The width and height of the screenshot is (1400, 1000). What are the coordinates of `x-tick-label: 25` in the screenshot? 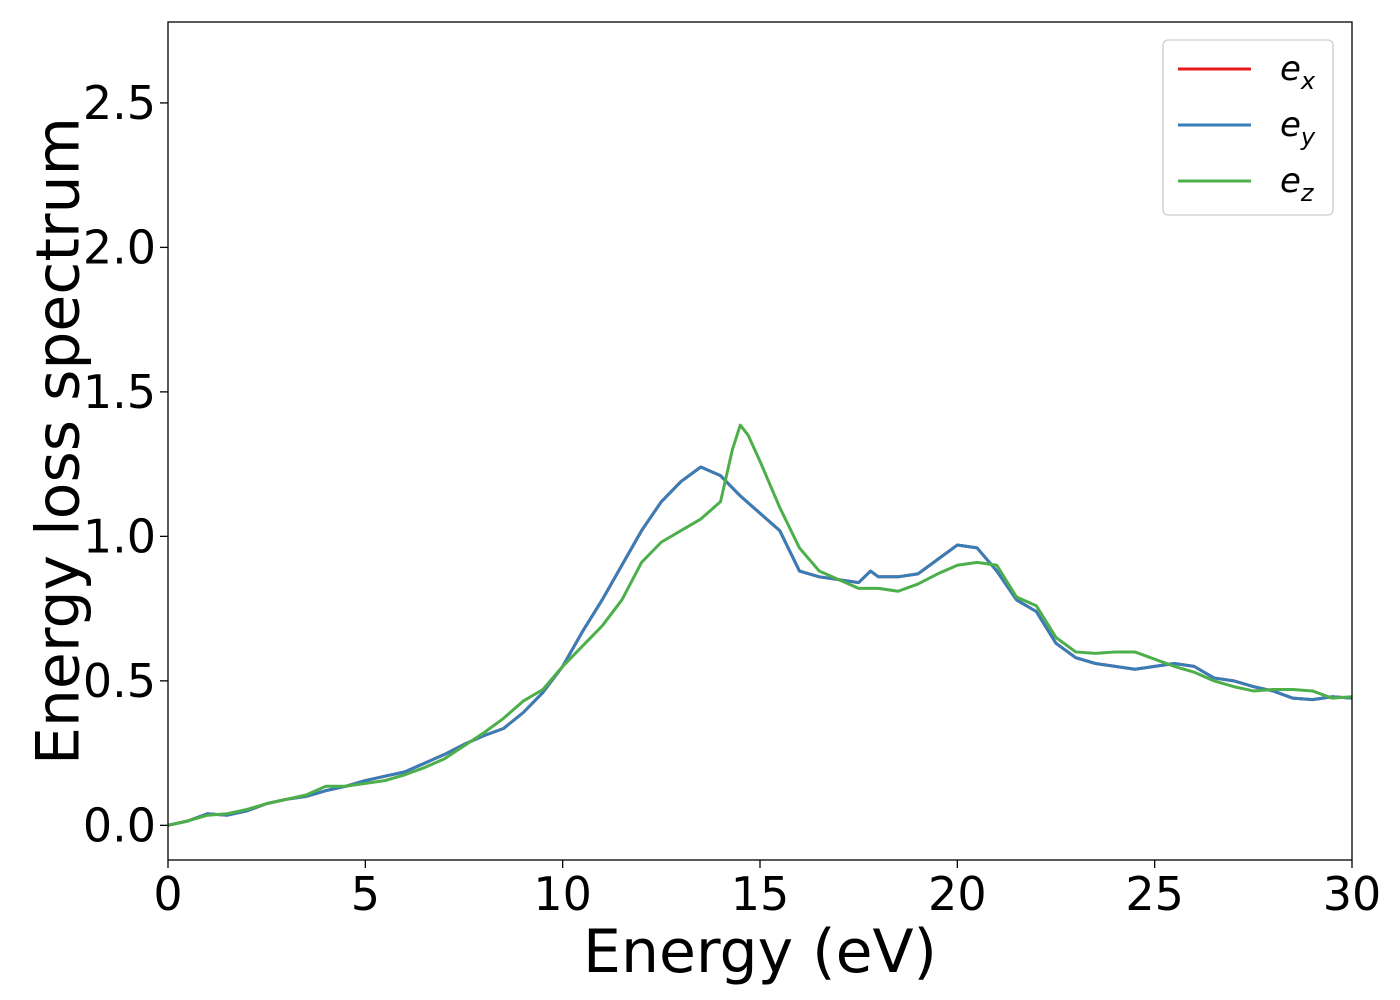 It's located at (1154, 894).